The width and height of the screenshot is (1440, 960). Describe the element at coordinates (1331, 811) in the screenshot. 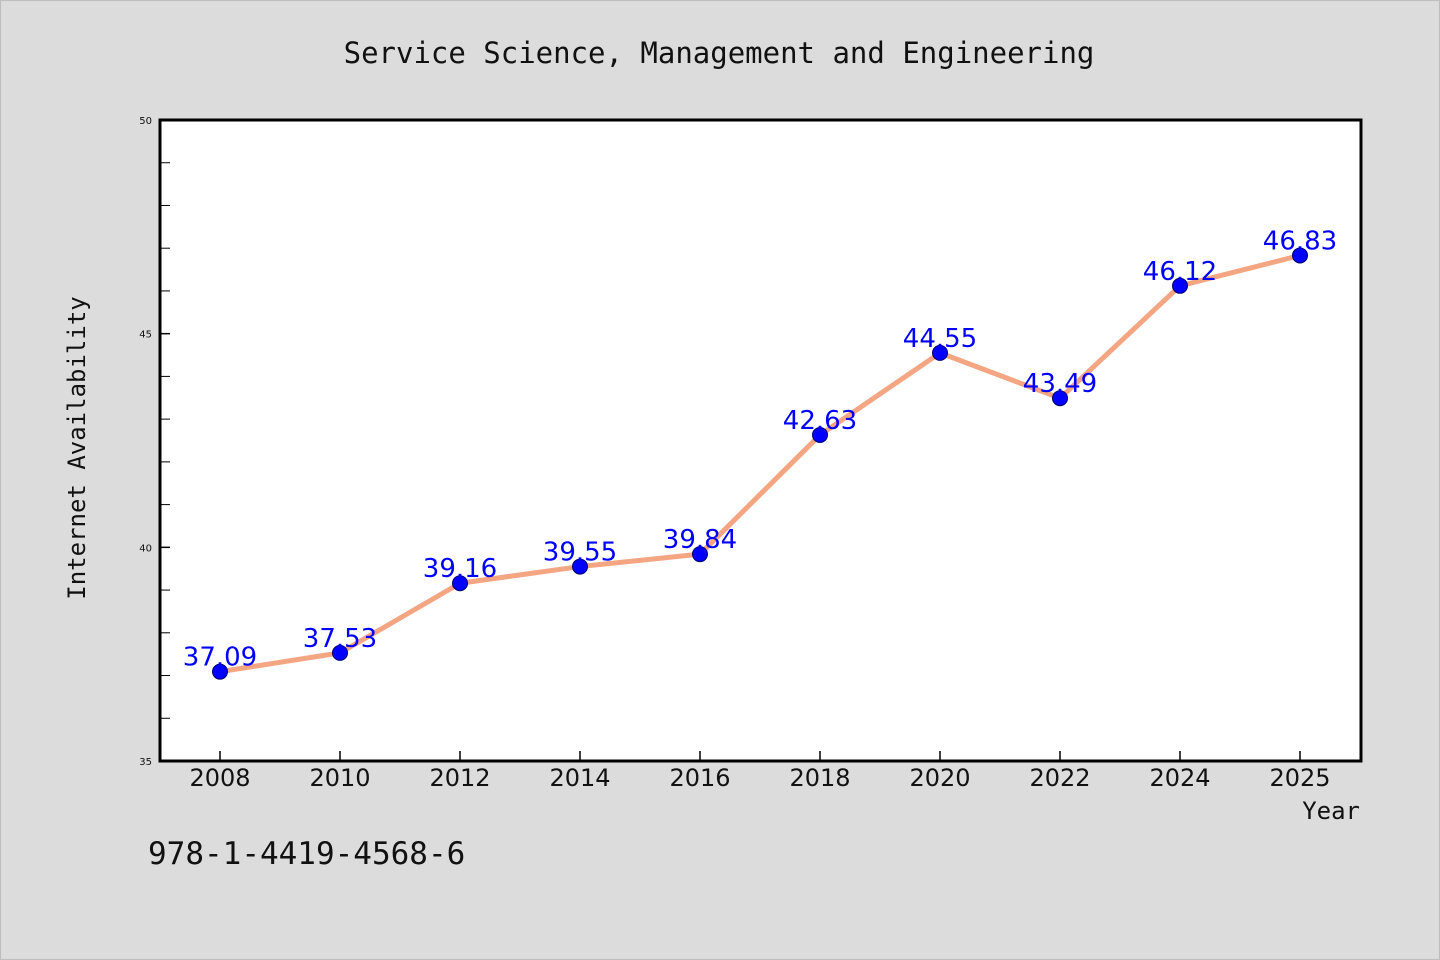

I see `x-axis-label: Year` at that location.